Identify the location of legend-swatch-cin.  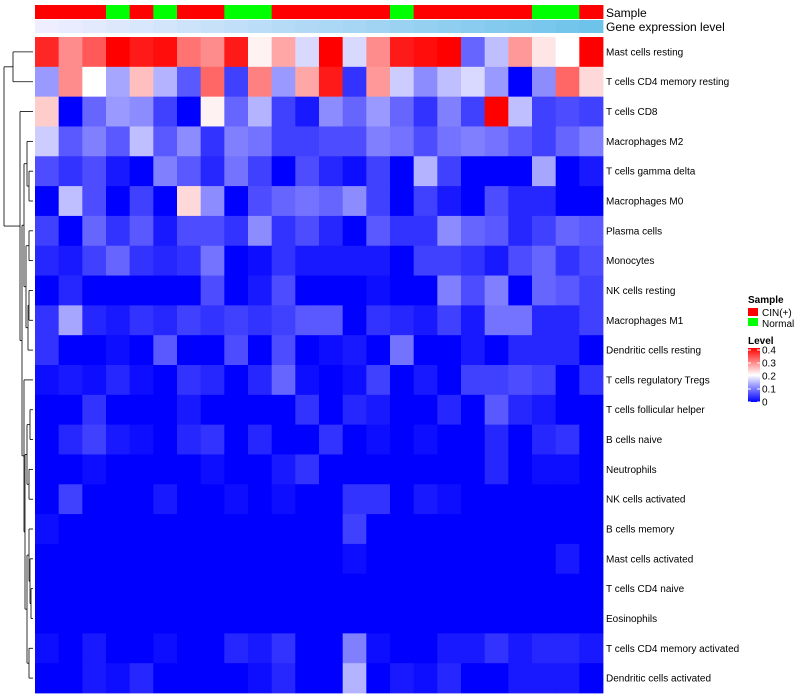
(753, 312).